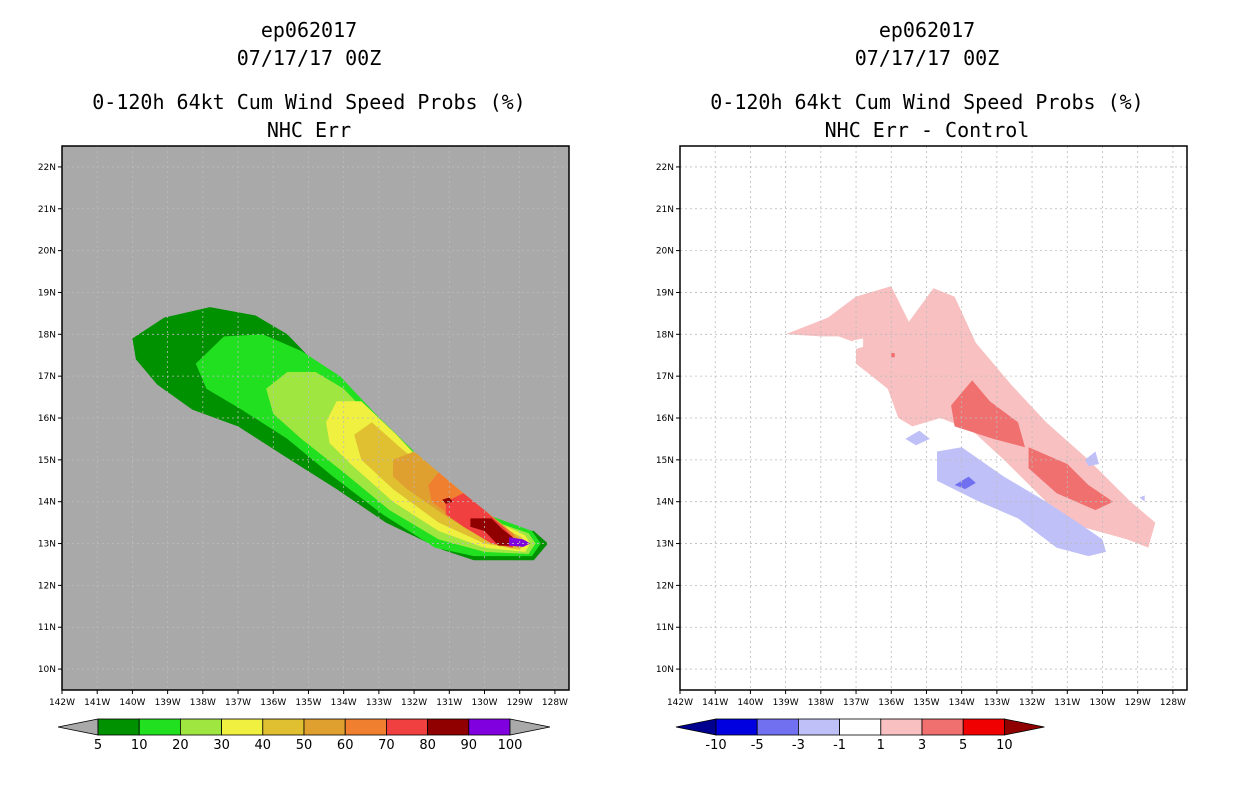 The height and width of the screenshot is (800, 1236). I want to click on x-tick-label: 131W, so click(1067, 703).